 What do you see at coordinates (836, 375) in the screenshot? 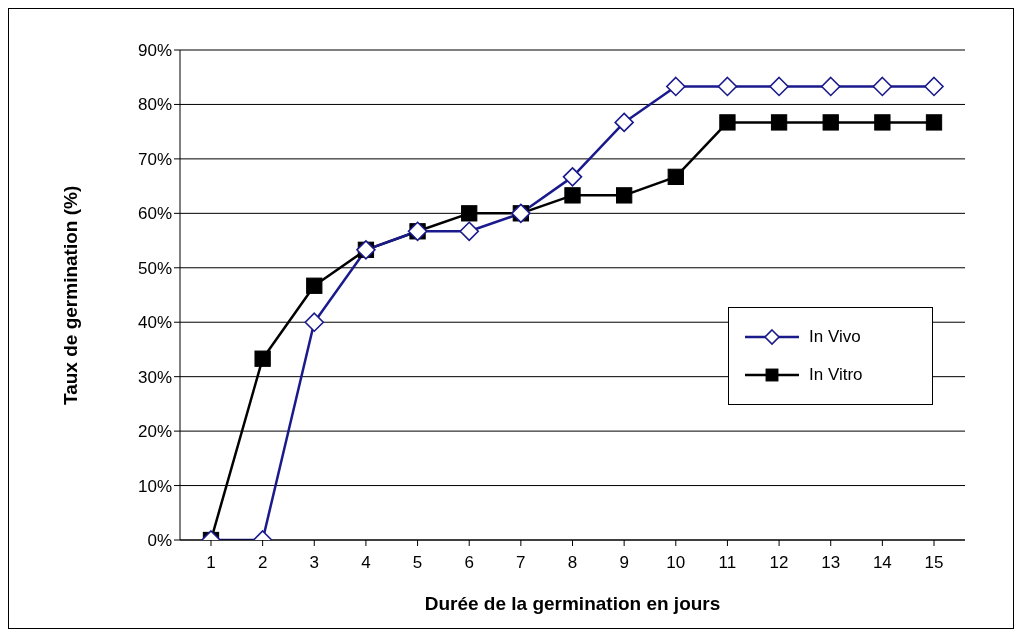
I see `legend-label: In Vitro` at bounding box center [836, 375].